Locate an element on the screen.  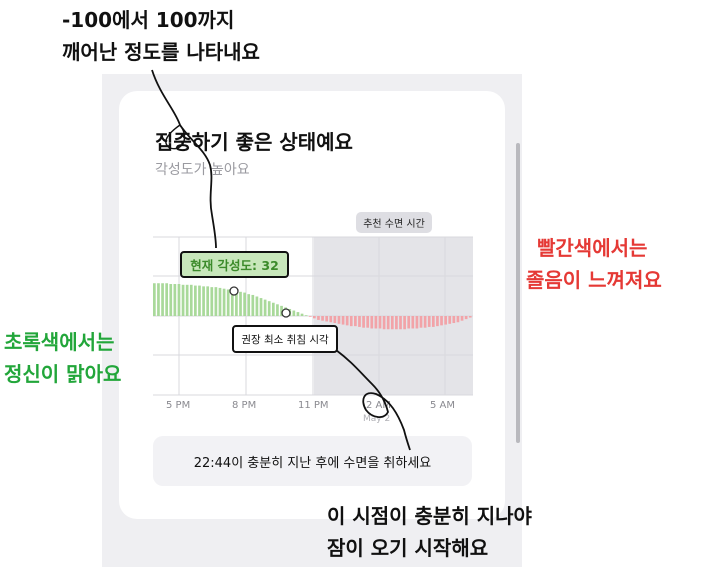
tick-5pm: 5 PM is located at coordinates (178, 405).